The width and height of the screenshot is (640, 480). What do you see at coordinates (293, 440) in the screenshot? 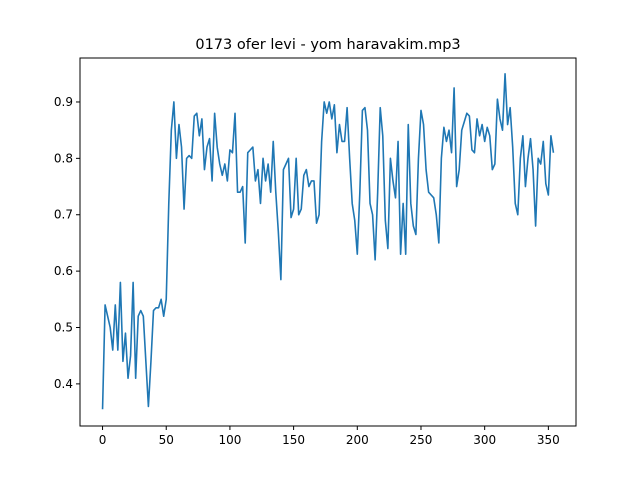
I see `x-tick-label: 150` at bounding box center [293, 440].